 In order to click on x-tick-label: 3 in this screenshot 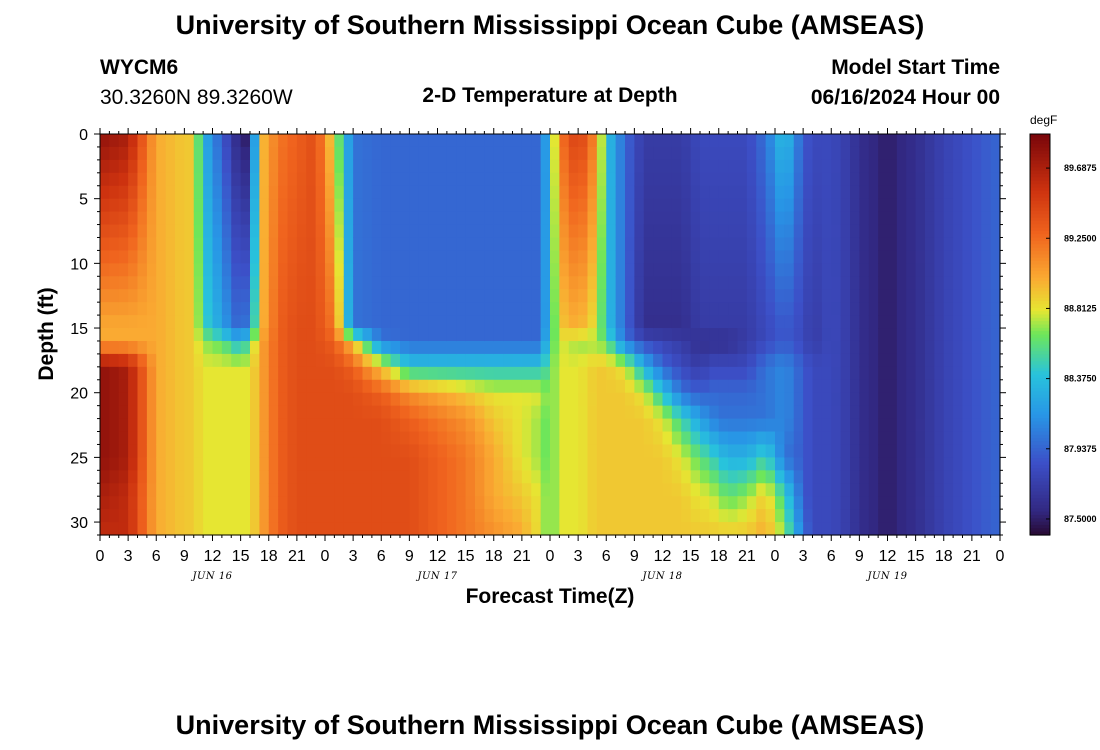, I will do `click(353, 556)`.